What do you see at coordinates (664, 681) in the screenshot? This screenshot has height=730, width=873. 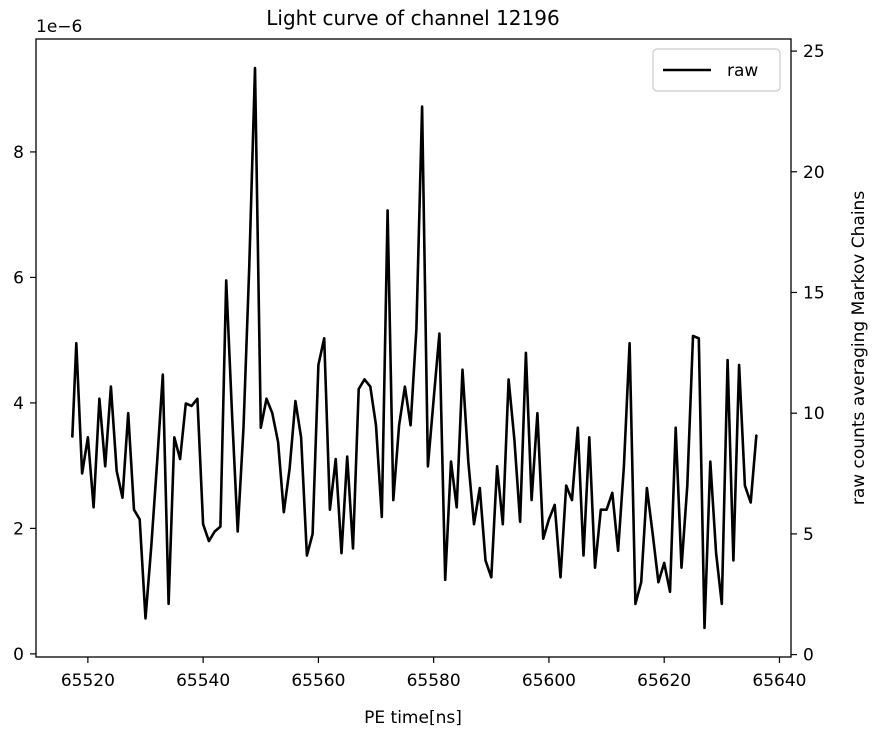 I see `x-tick-label: 65620` at bounding box center [664, 681].